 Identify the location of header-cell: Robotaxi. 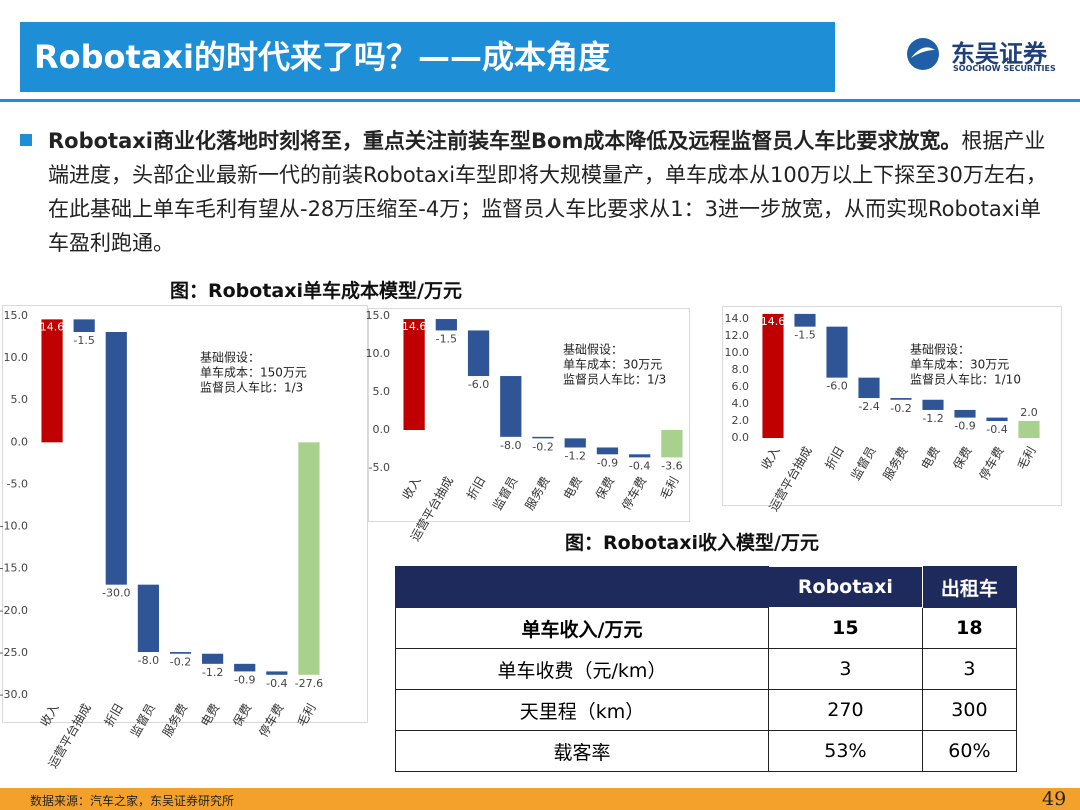
(845, 587).